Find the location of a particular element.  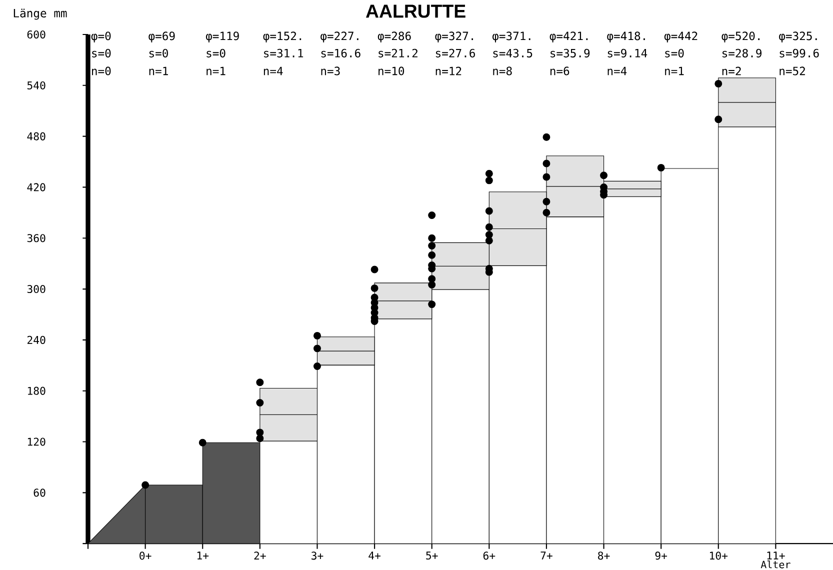

annotation: φ=227. is located at coordinates (339, 37).